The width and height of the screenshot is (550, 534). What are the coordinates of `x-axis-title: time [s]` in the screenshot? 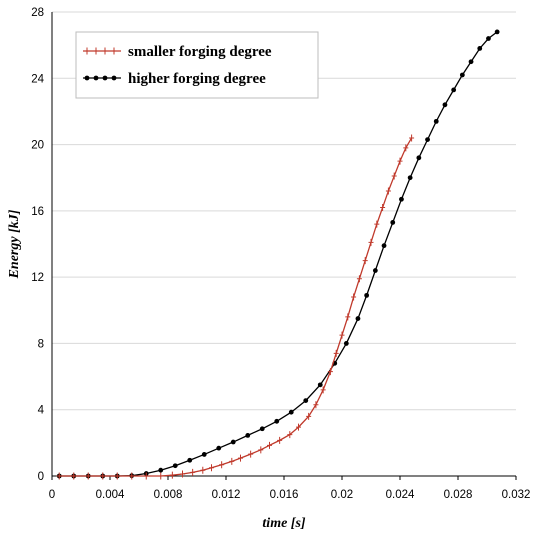 It's located at (283, 523).